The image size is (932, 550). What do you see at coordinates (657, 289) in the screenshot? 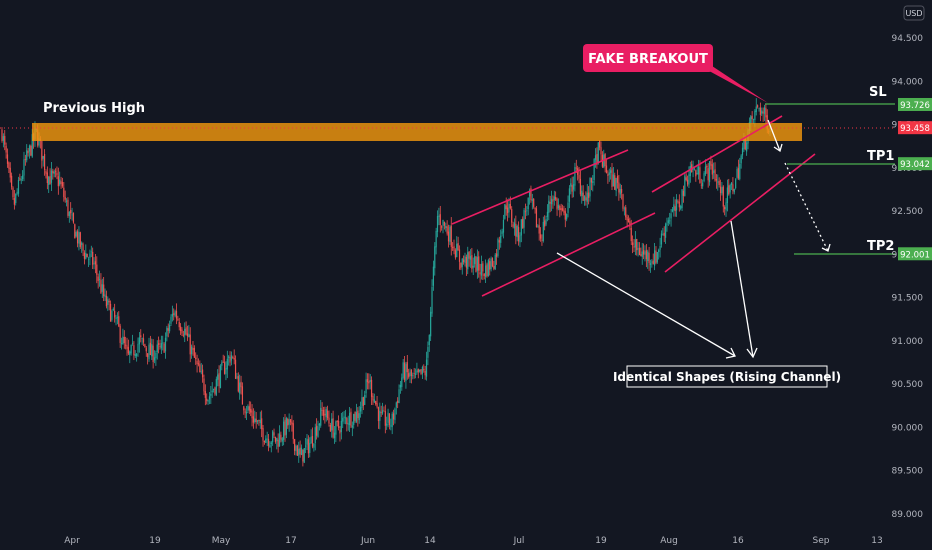
I see `shape-arrows` at bounding box center [657, 289].